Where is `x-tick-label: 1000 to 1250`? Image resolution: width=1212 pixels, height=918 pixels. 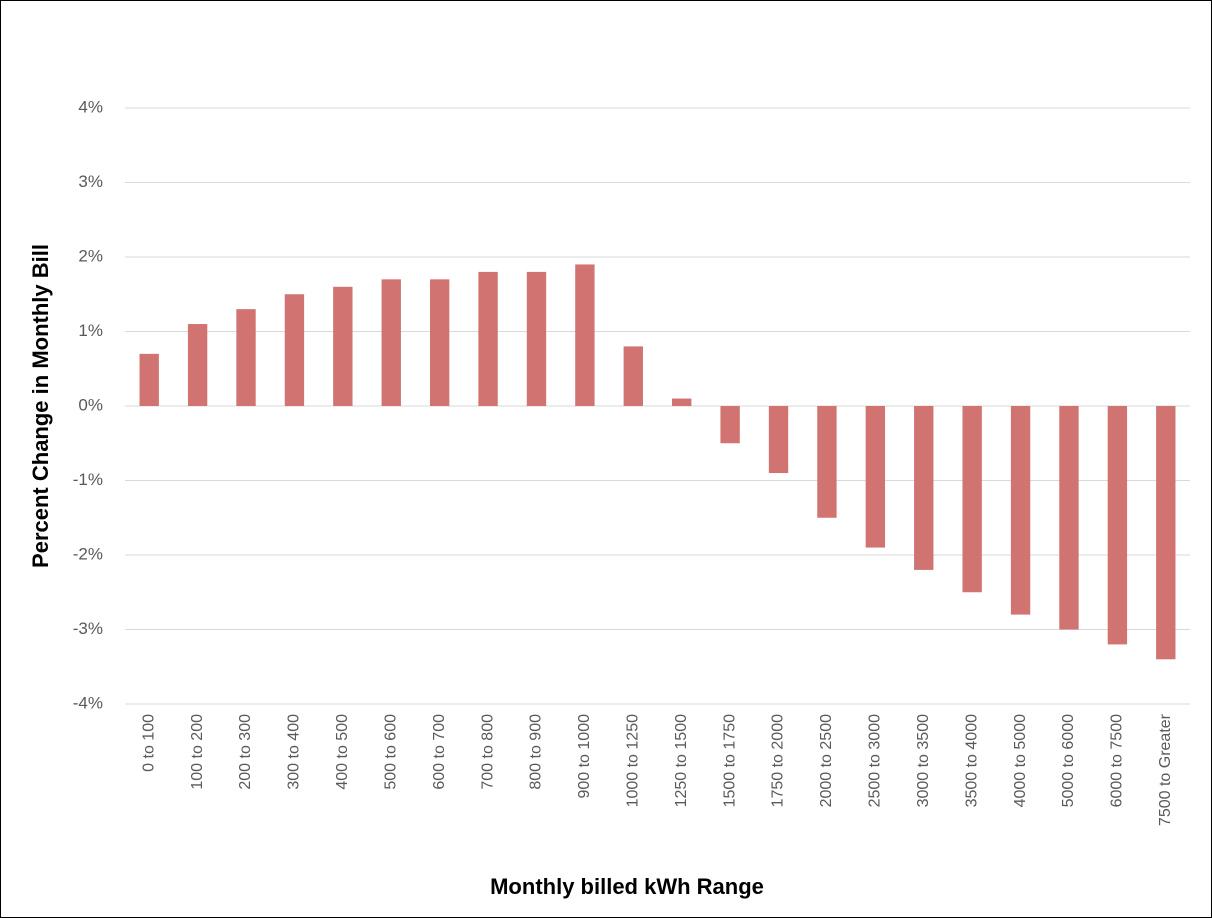
x-tick-label: 1000 to 1250 is located at coordinates (633, 761).